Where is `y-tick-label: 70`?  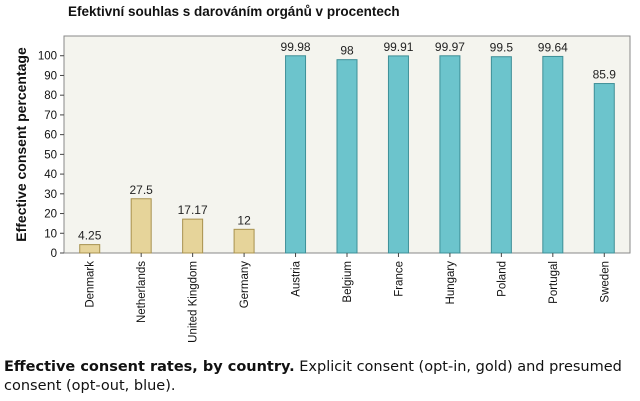 y-tick-label: 70 is located at coordinates (50, 116).